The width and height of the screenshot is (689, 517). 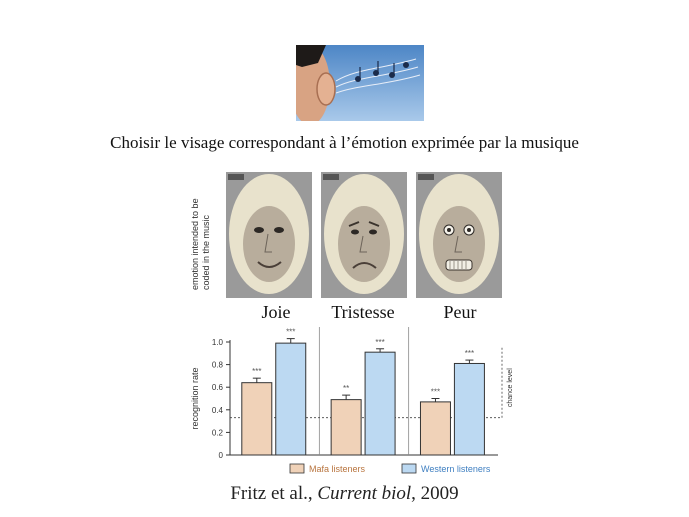 I want to click on y-tick-label: 0.8, so click(x=218, y=365).